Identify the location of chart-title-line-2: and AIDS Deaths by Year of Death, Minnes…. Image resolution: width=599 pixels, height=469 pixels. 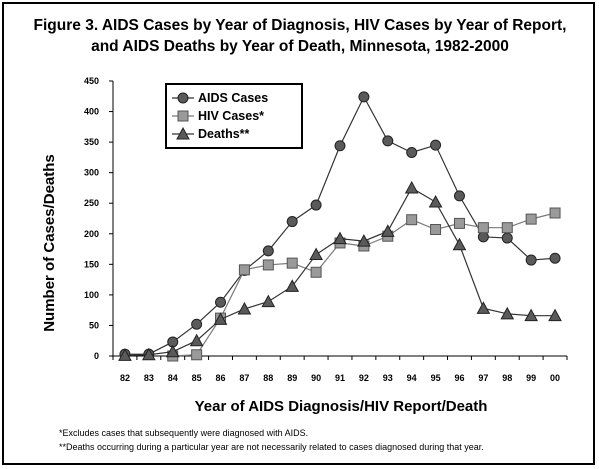
(300, 46).